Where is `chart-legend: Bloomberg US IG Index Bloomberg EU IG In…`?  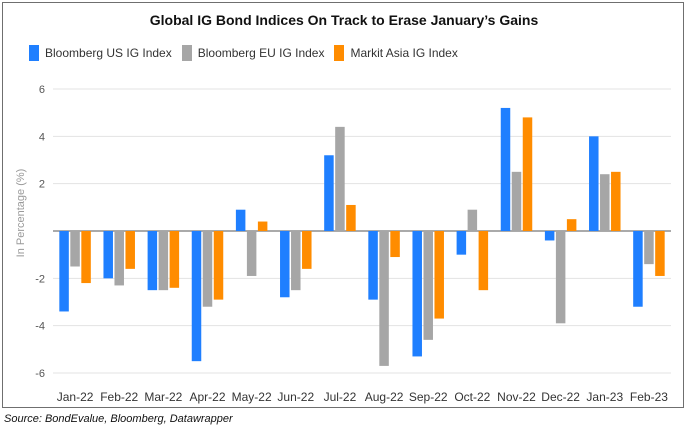 chart-legend: Bloomberg US IG Index Bloomberg EU IG In… is located at coordinates (248, 53).